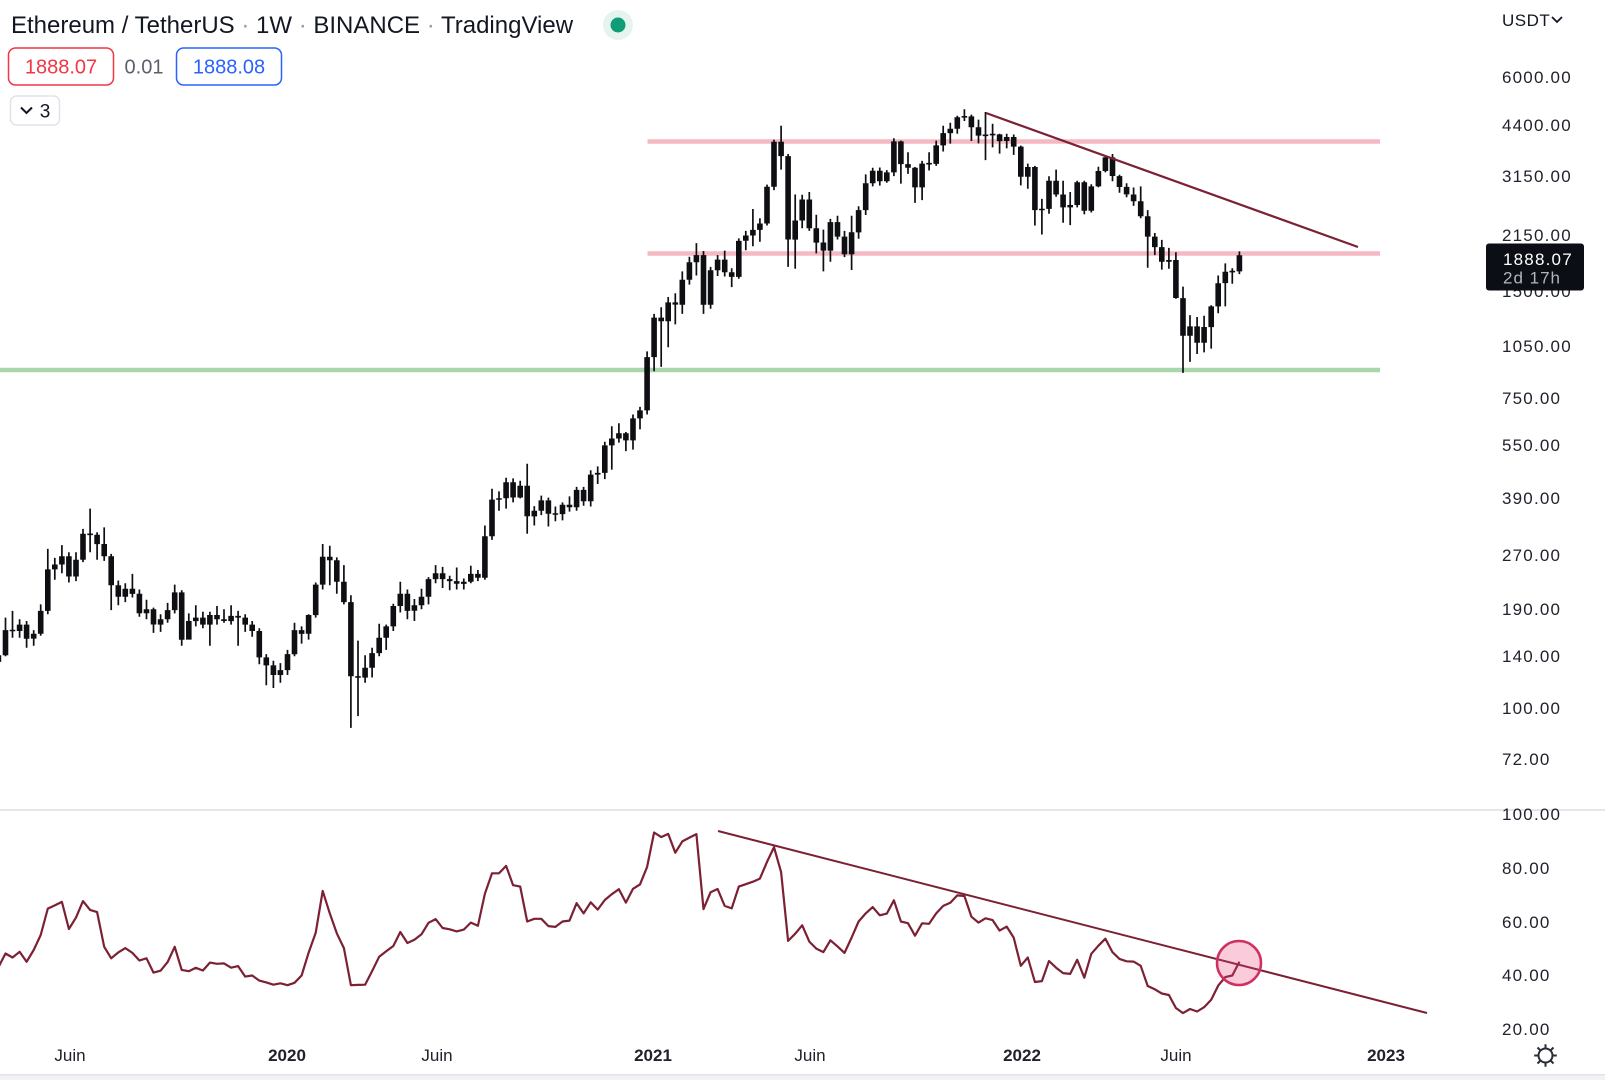 Image resolution: width=1605 pixels, height=1080 pixels. I want to click on svg-text: 550.00, so click(1531, 445).